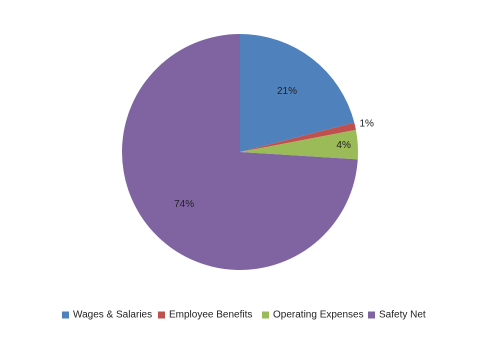  What do you see at coordinates (402, 315) in the screenshot?
I see `legend-label: Safety Net` at bounding box center [402, 315].